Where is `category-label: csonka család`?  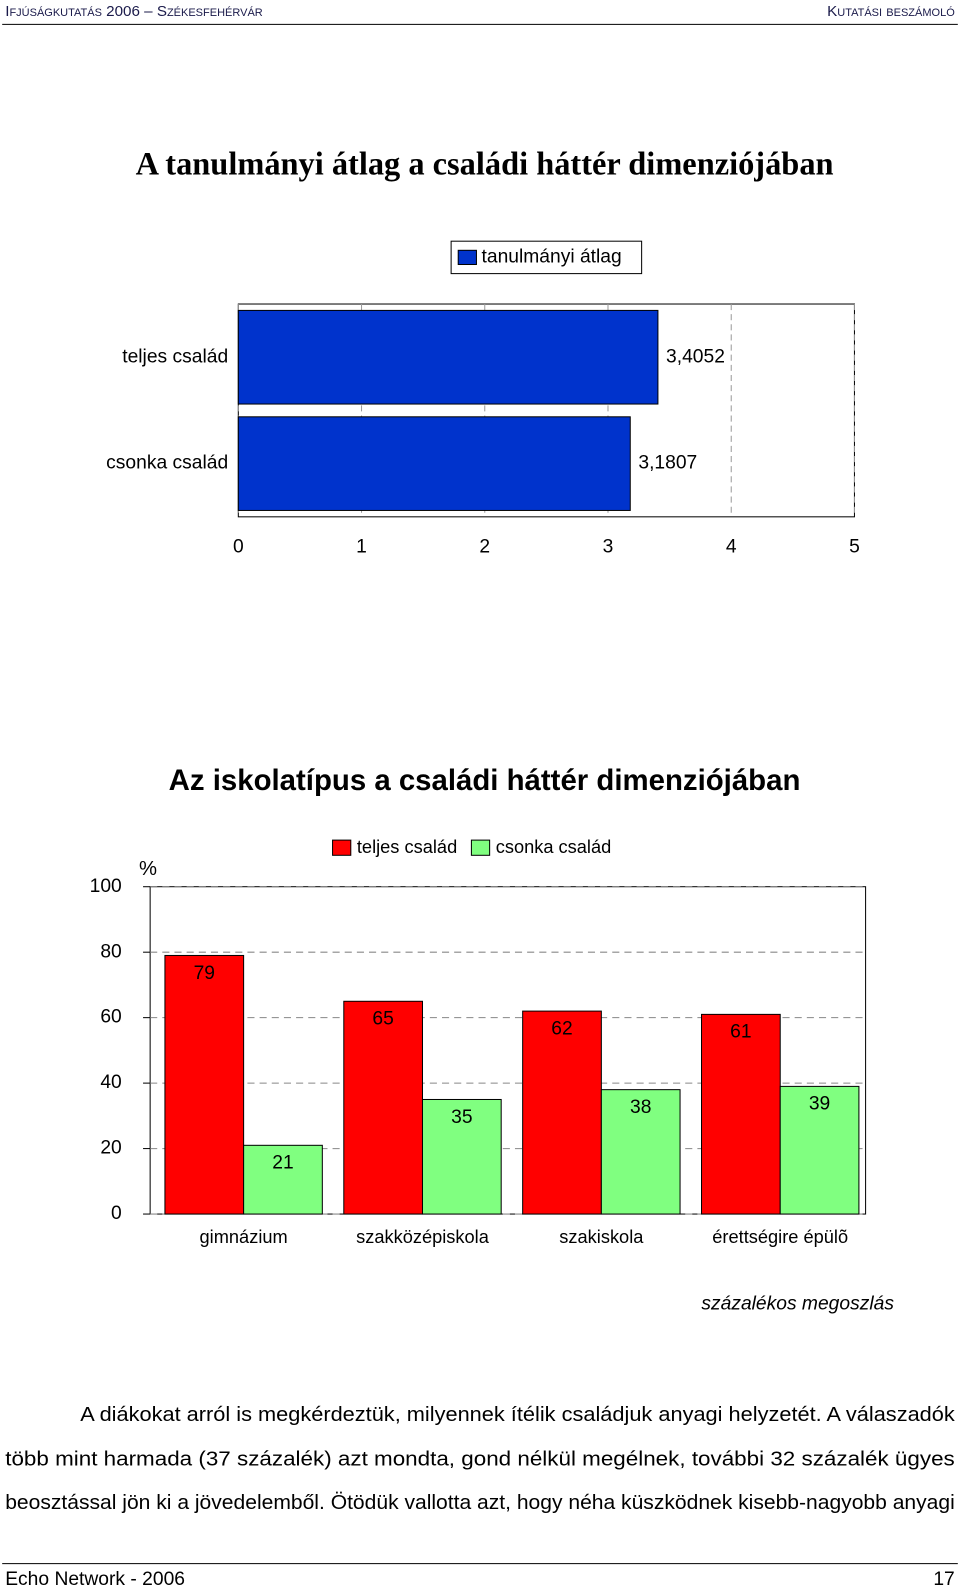
category-label: csonka család is located at coordinates (167, 463).